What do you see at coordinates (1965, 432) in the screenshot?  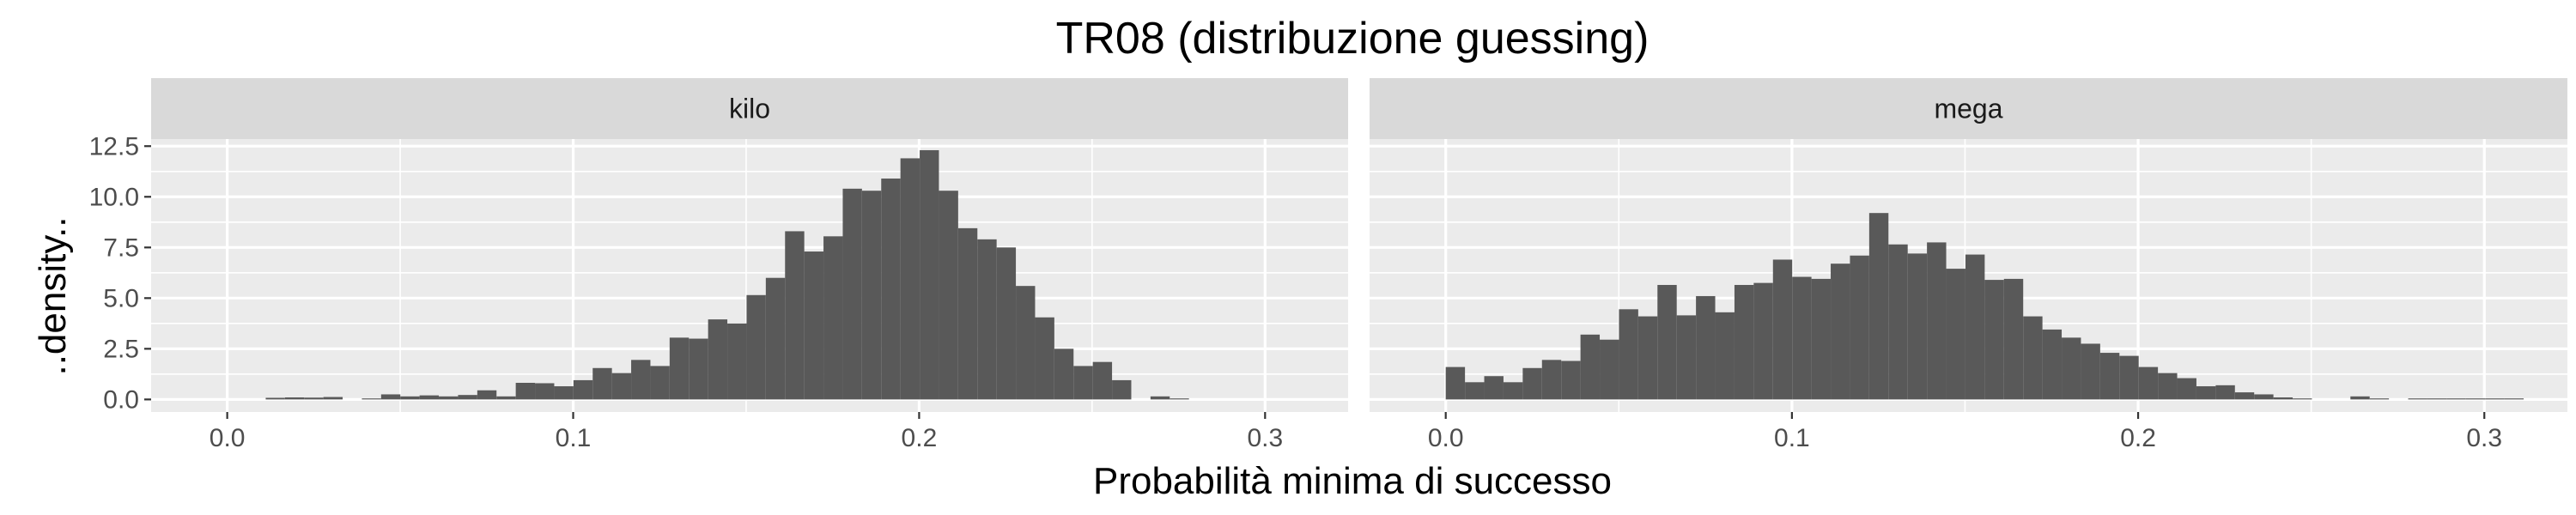 I see `x-axis-mega: 0.0 0.1 0.2 0.3` at bounding box center [1965, 432].